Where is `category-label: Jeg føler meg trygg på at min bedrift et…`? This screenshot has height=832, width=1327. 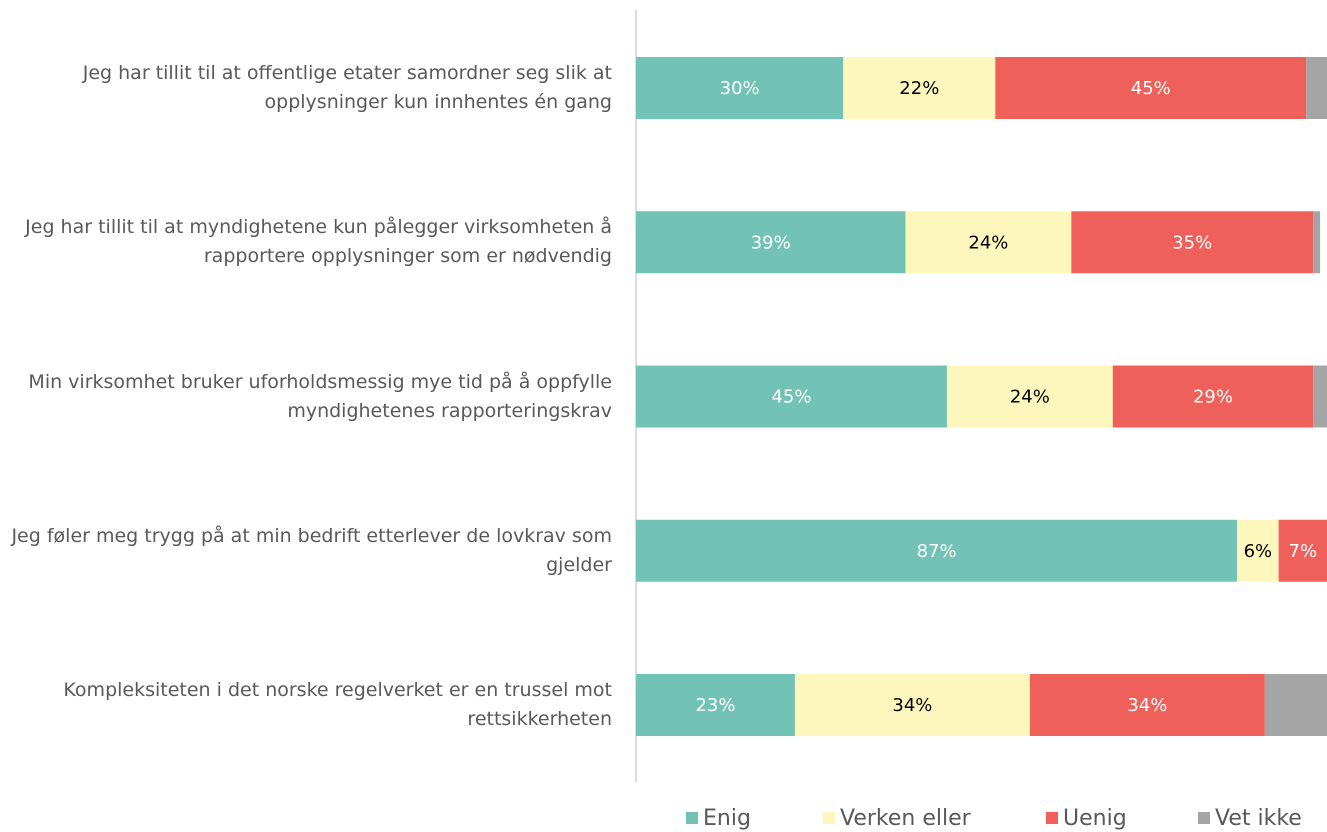
category-label: Jeg føler meg trygg på at min bedrift et… is located at coordinates (311, 550).